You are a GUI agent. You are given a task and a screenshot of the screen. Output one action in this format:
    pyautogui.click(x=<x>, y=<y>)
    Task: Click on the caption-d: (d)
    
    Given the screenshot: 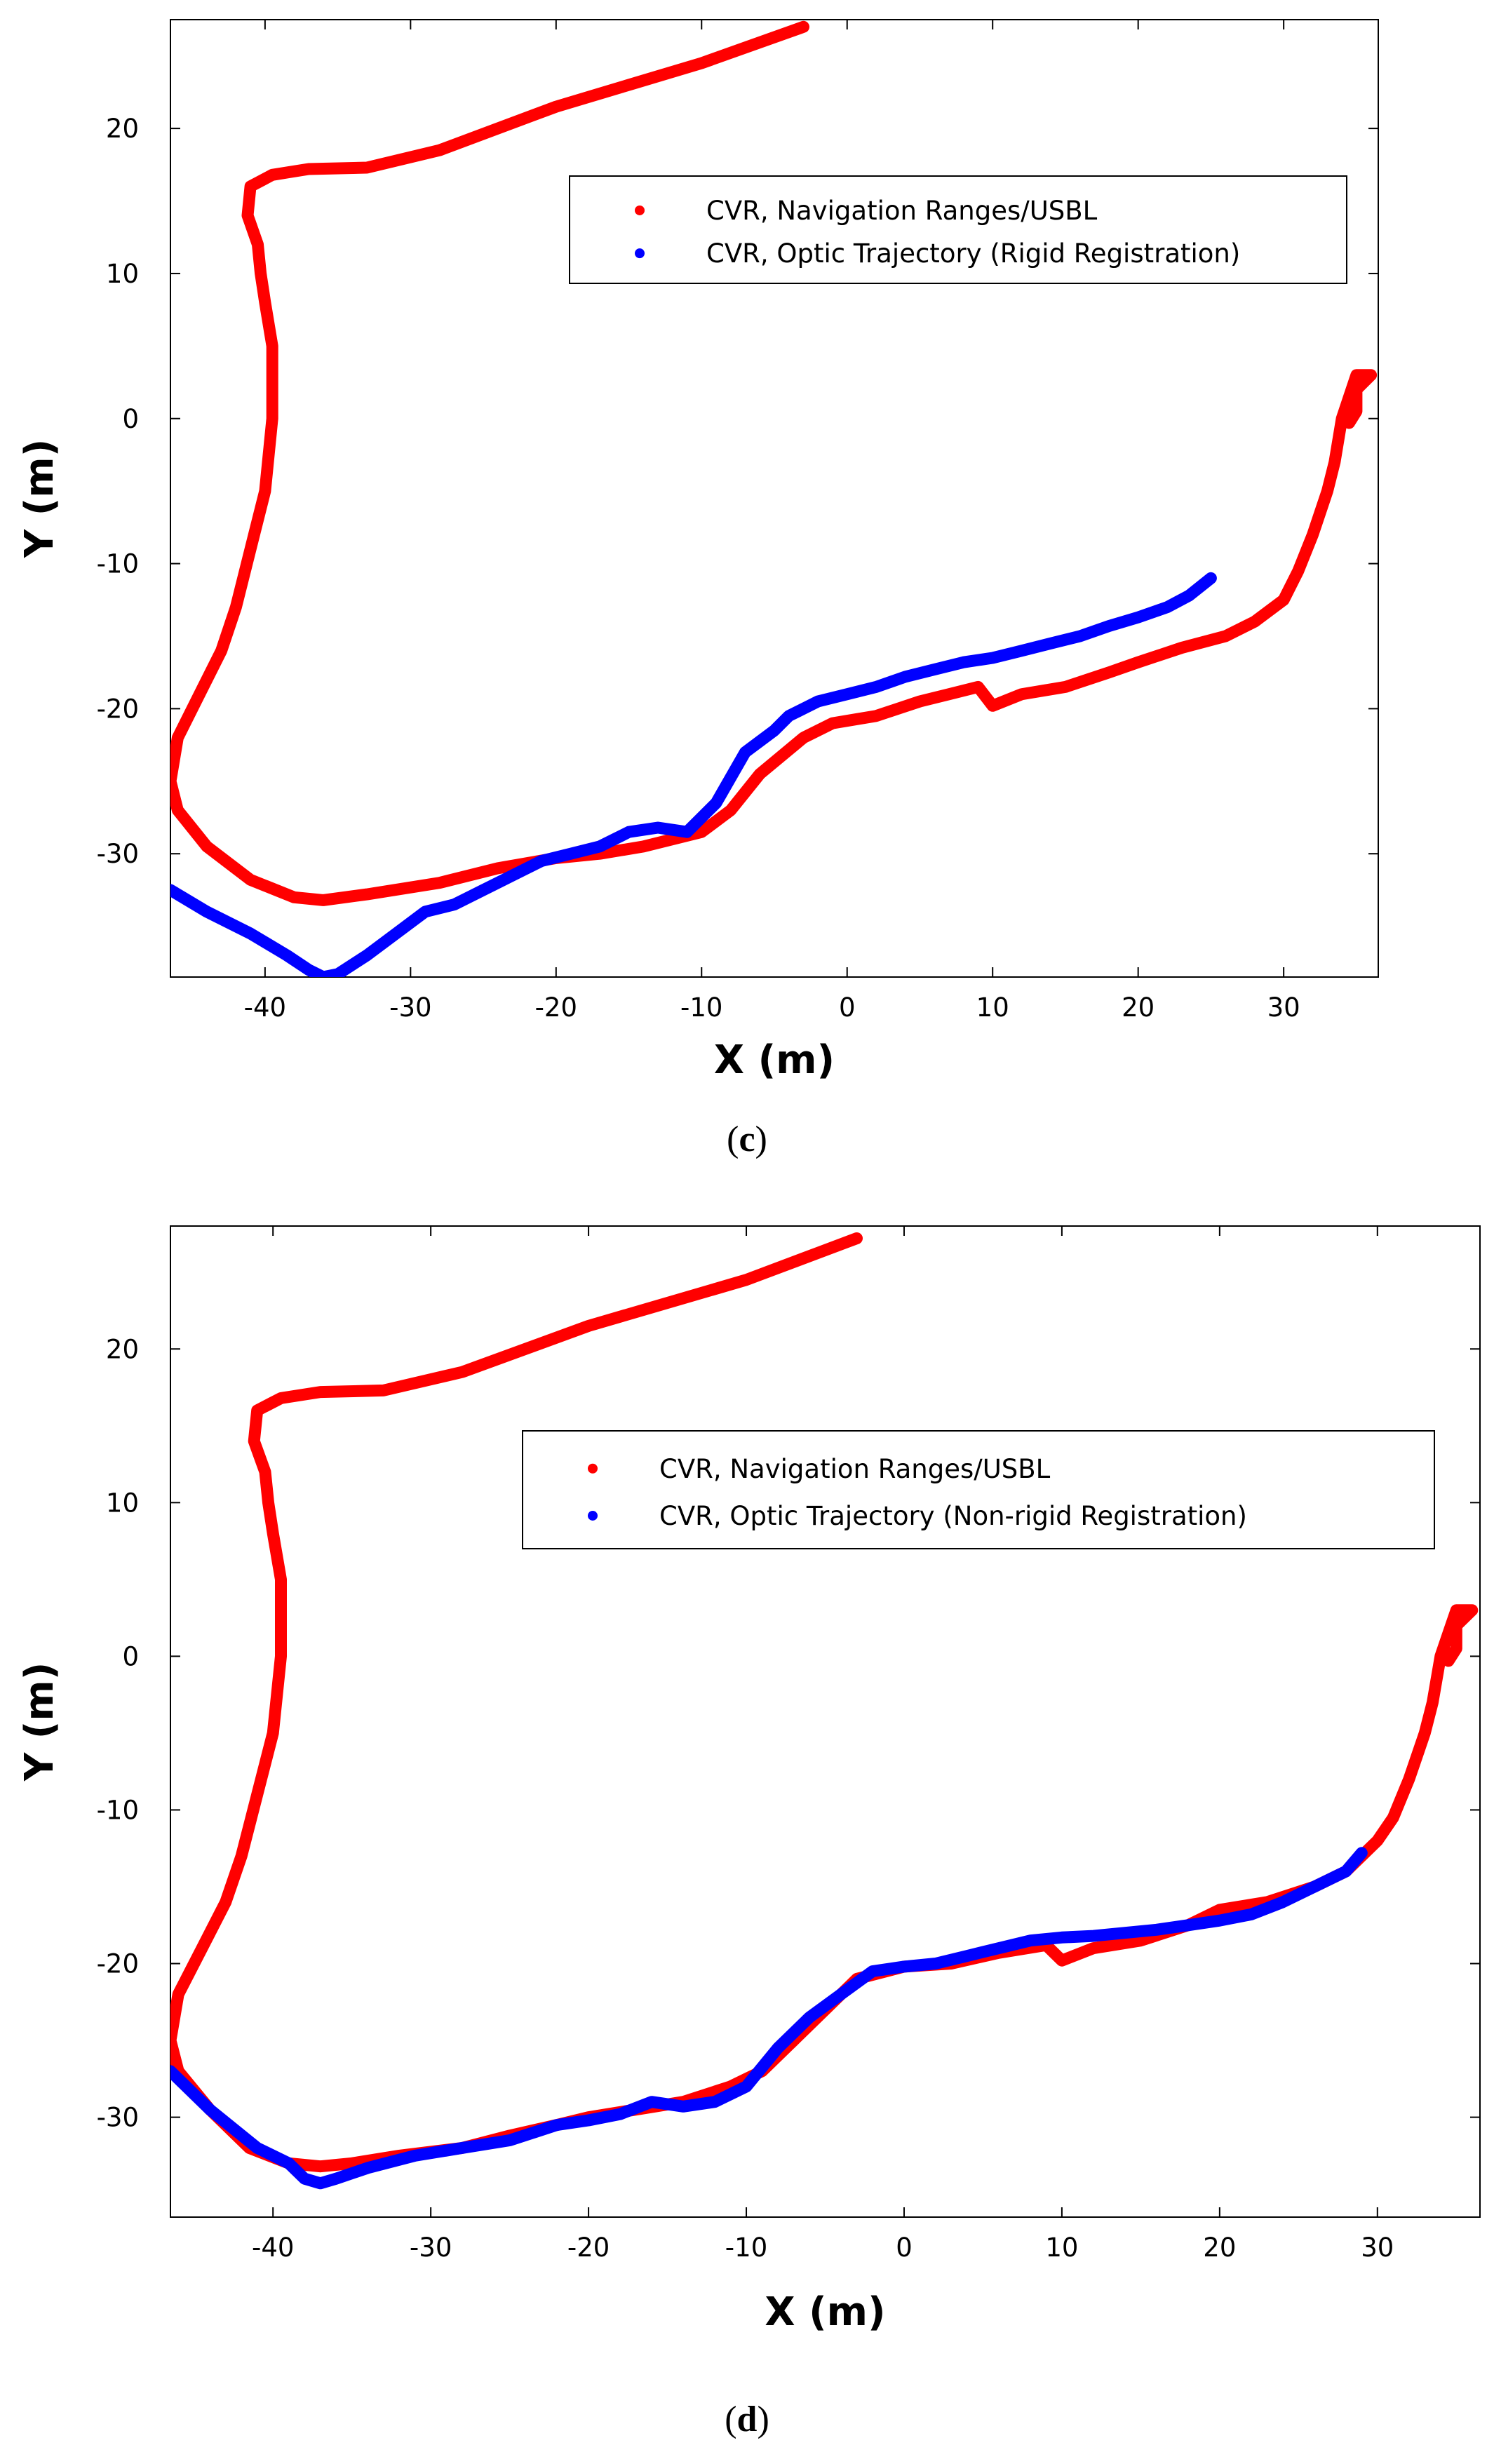 What is the action you would take?
    pyautogui.click(x=747, y=2419)
    